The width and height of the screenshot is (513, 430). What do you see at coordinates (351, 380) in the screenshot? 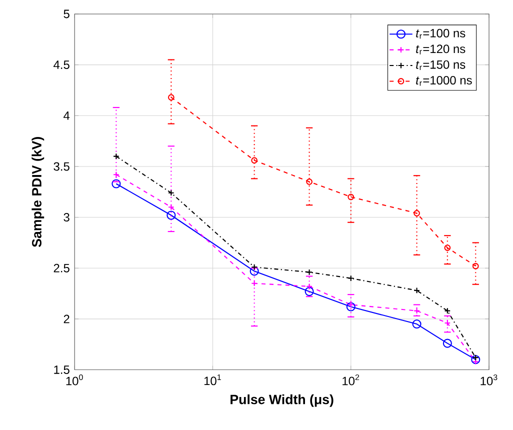
I see `x-tick-label: 10$^{2}$` at bounding box center [351, 380].